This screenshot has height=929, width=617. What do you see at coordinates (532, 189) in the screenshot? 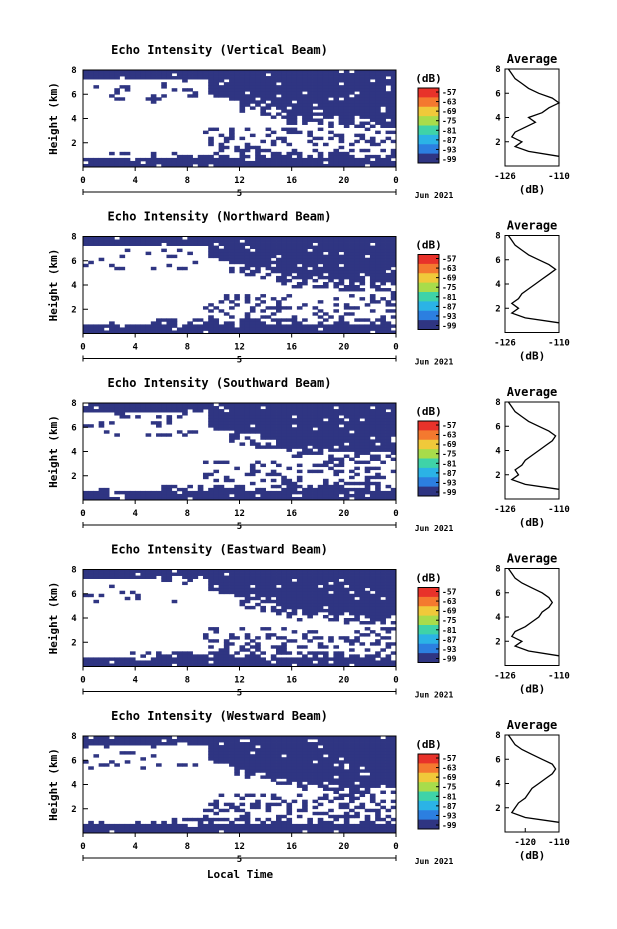
I see `average-x-axis-title: (dB)` at bounding box center [532, 189].